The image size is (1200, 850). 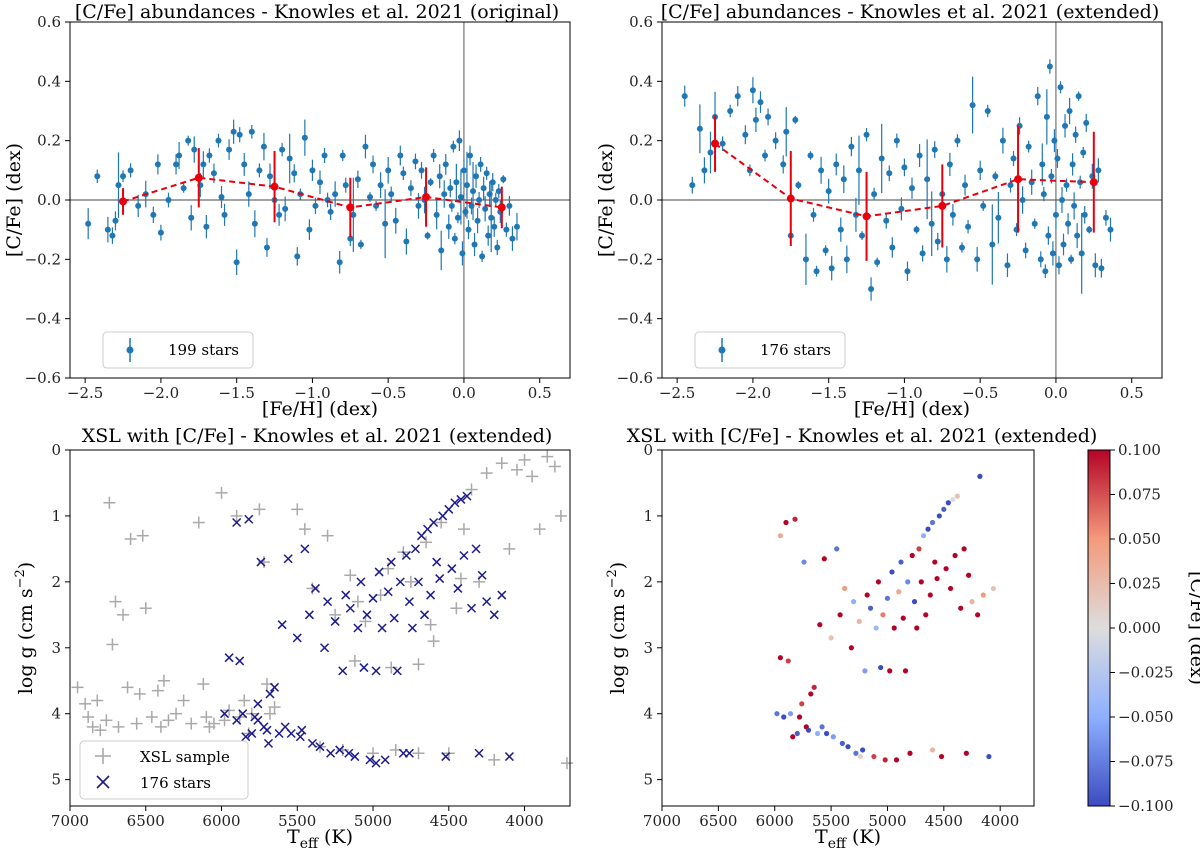 I want to click on p3-xtick-label: 5500, so click(x=297, y=821).